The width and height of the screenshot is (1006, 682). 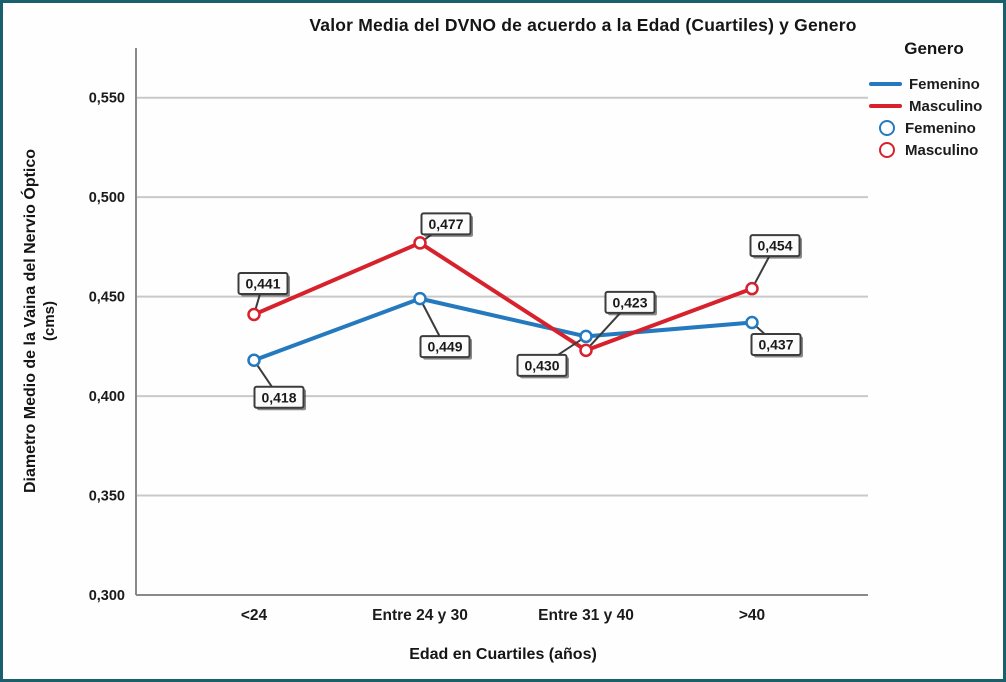 I want to click on data-label-value: 0,418, so click(x=278, y=397).